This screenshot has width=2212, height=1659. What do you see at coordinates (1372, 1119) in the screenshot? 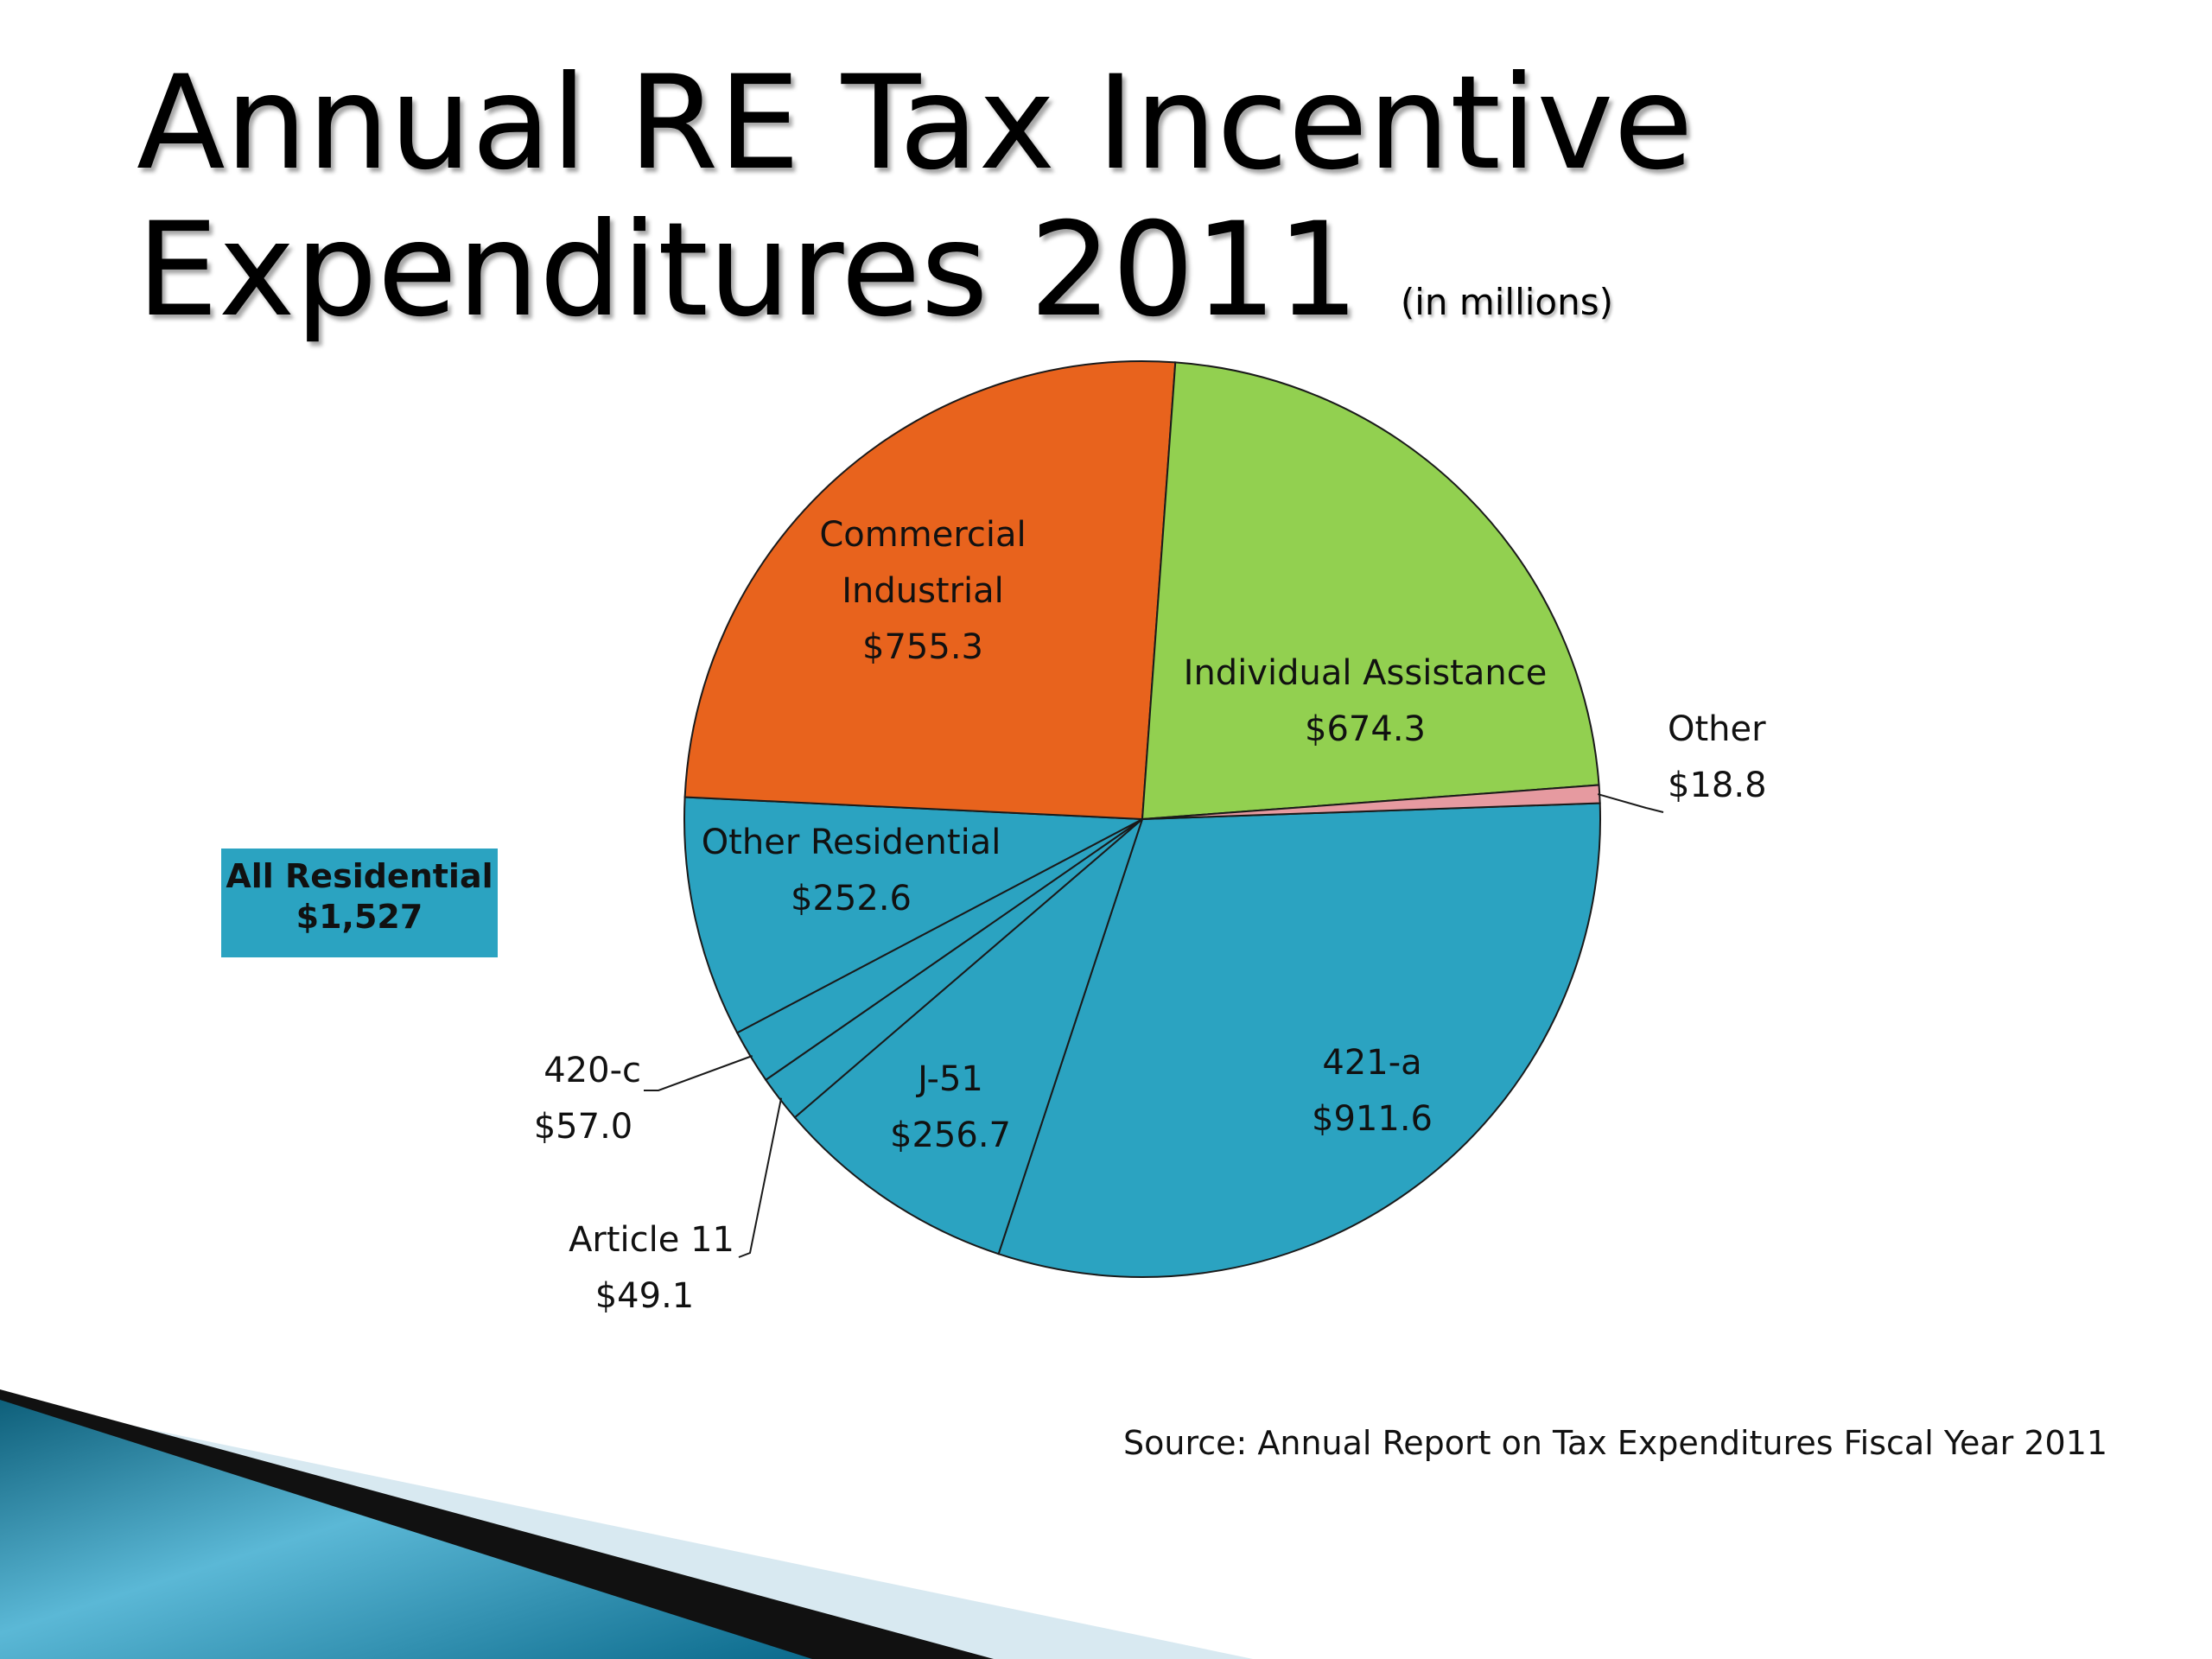
I see `slice-value-421a: $911.6` at bounding box center [1372, 1119].